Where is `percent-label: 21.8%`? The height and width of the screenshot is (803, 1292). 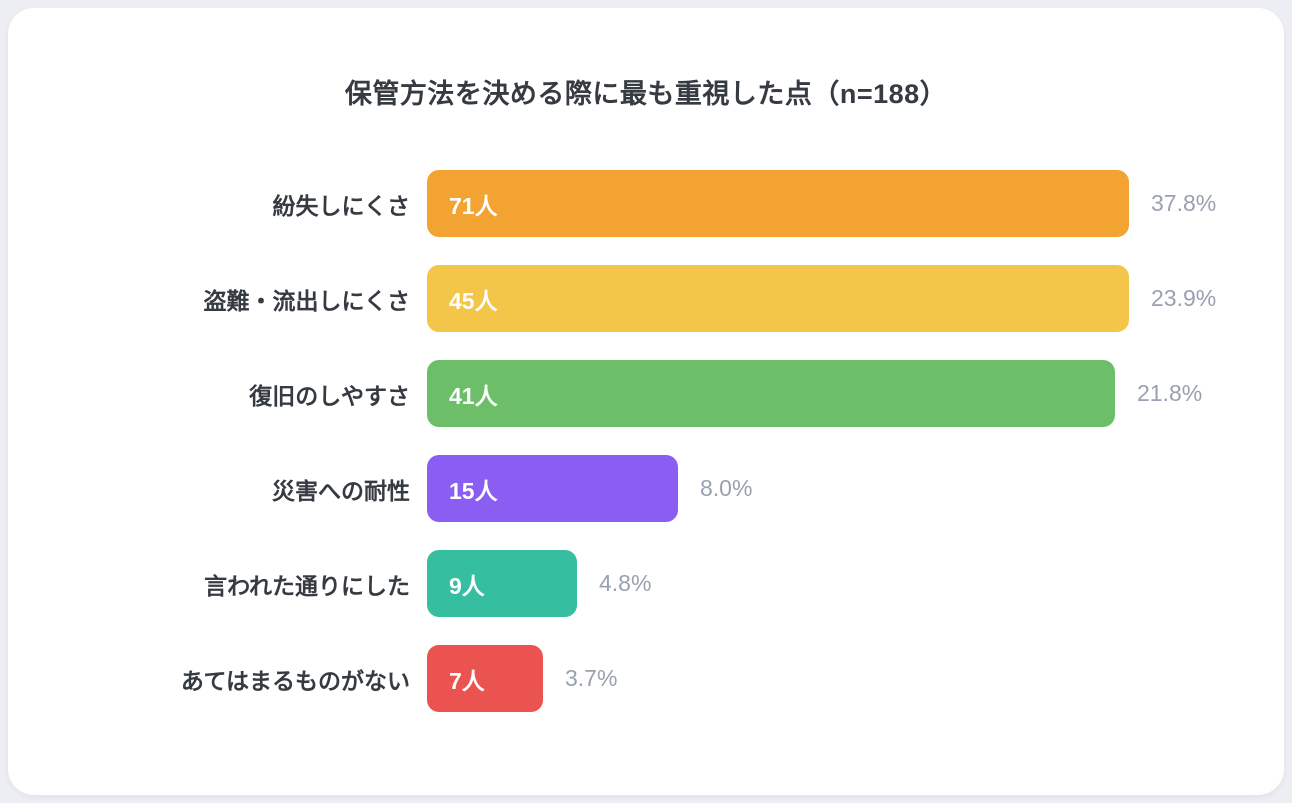 percent-label: 21.8% is located at coordinates (1170, 393).